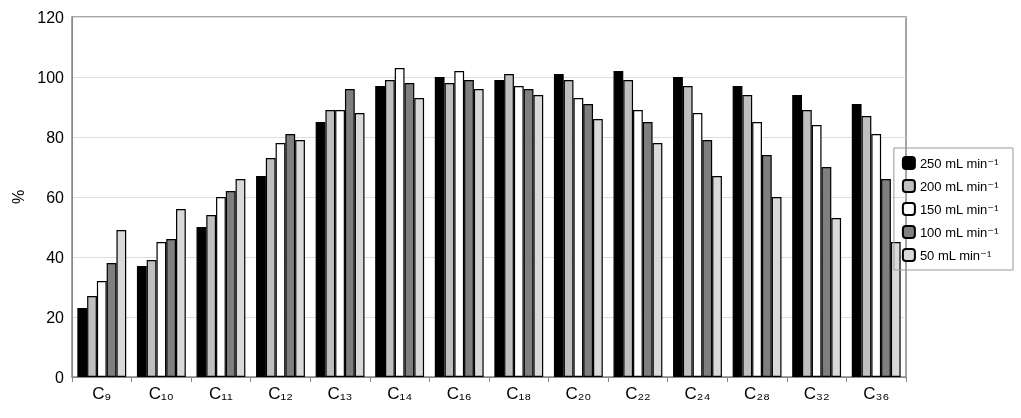 This screenshot has width=1021, height=418. I want to click on x-tick-label: C₁₆, so click(459, 393).